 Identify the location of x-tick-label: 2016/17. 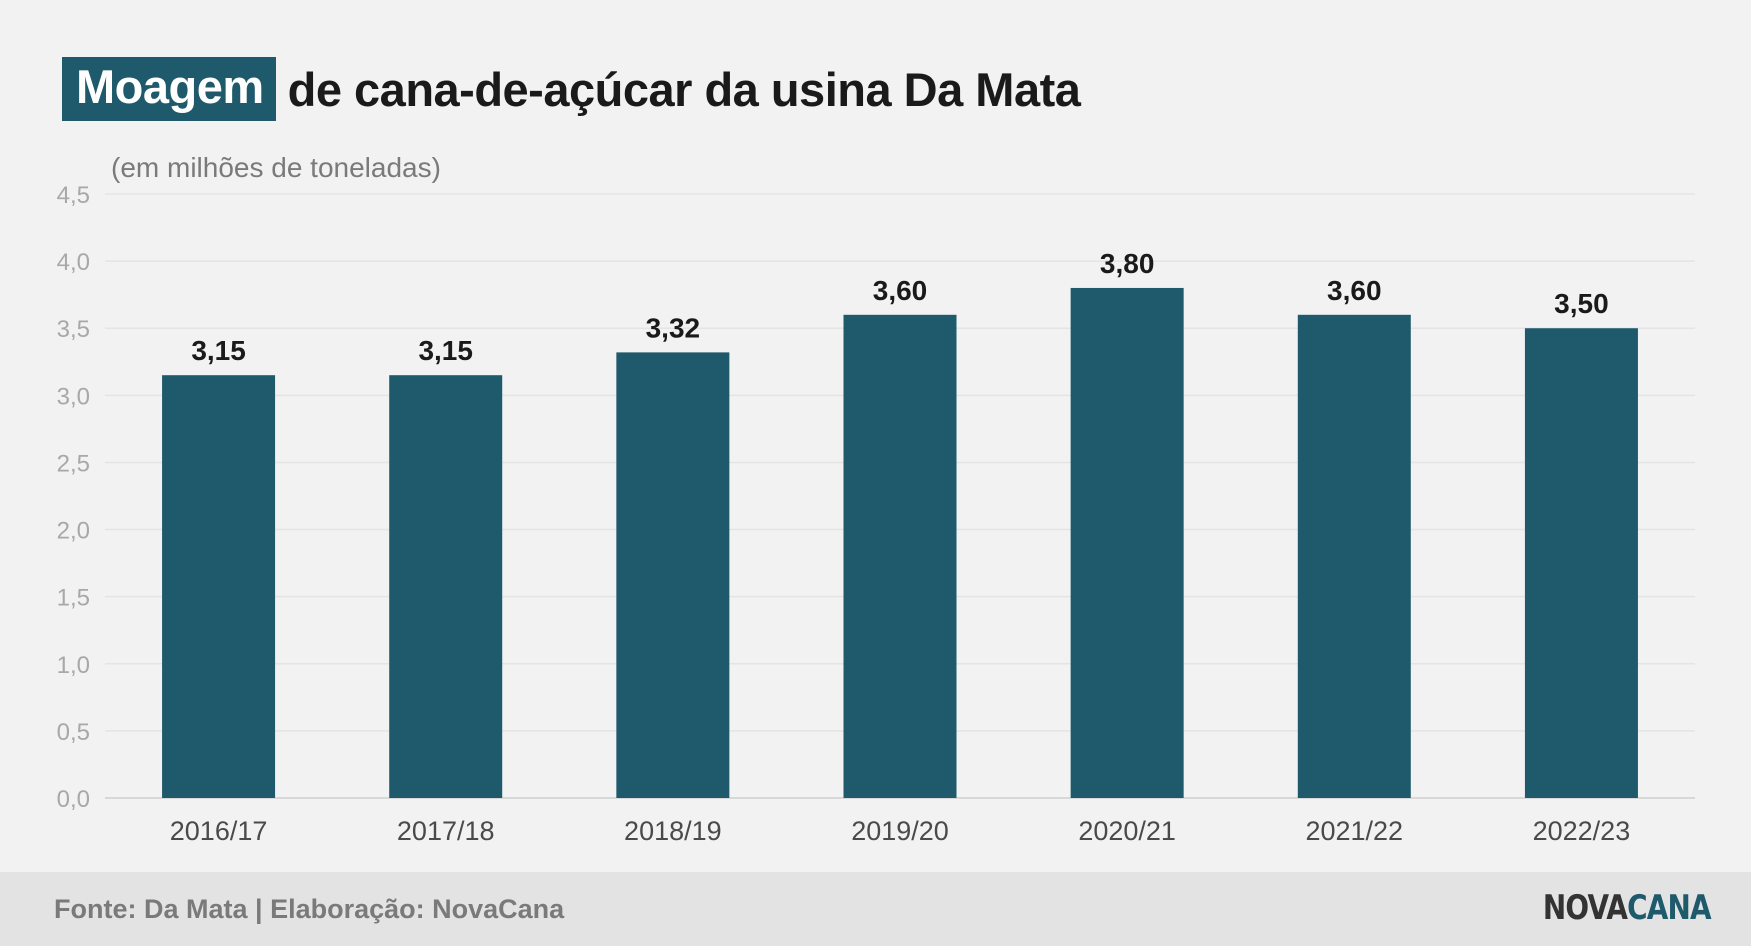
(219, 831).